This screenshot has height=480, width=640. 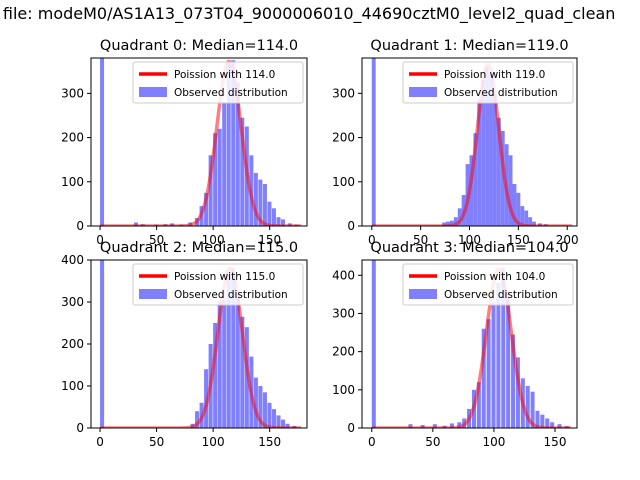 I want to click on x-tick-label: 200, so click(x=567, y=240).